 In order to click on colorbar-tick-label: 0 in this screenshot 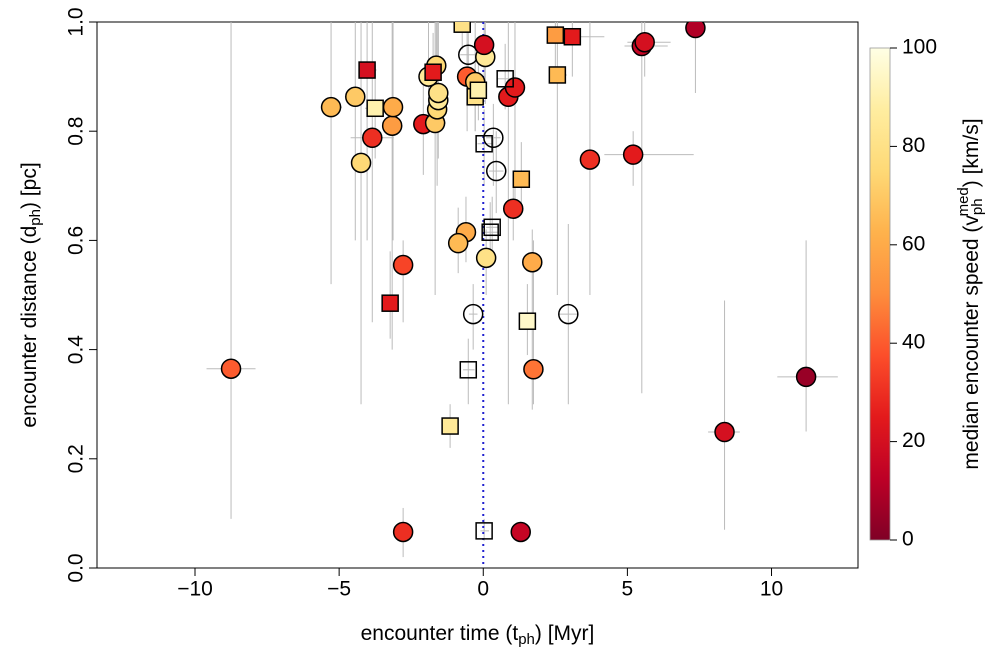, I will do `click(908, 539)`.